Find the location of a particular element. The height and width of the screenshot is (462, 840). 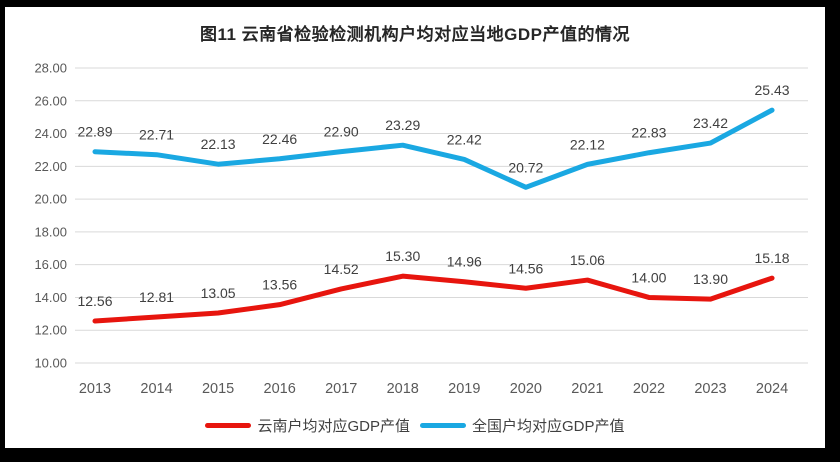

data-label: 15.30 is located at coordinates (402, 256).